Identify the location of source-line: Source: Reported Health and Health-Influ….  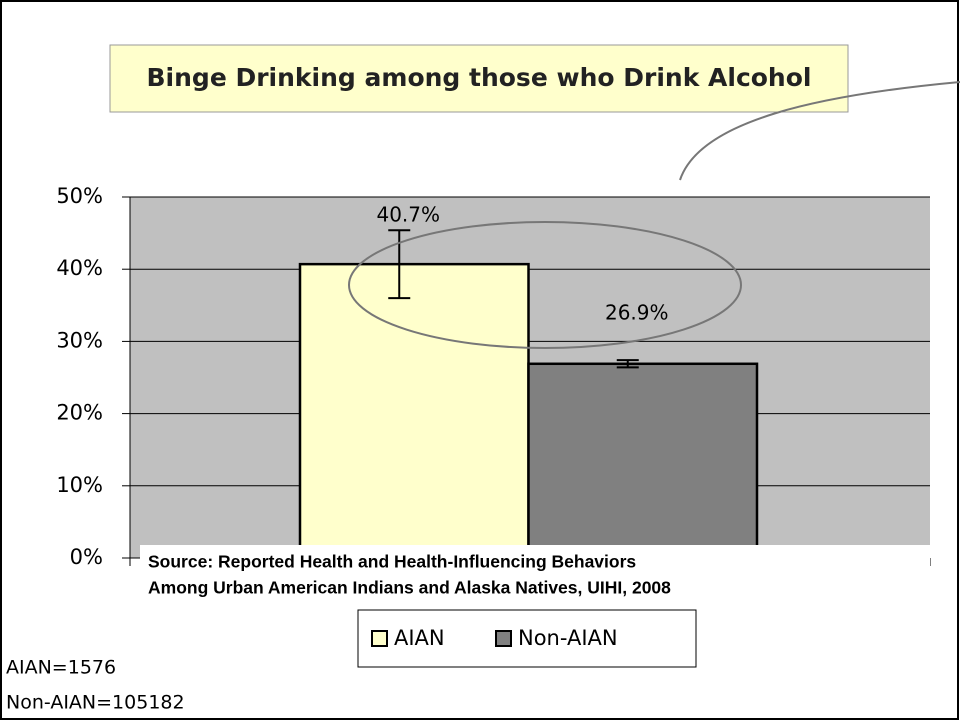
(392, 562).